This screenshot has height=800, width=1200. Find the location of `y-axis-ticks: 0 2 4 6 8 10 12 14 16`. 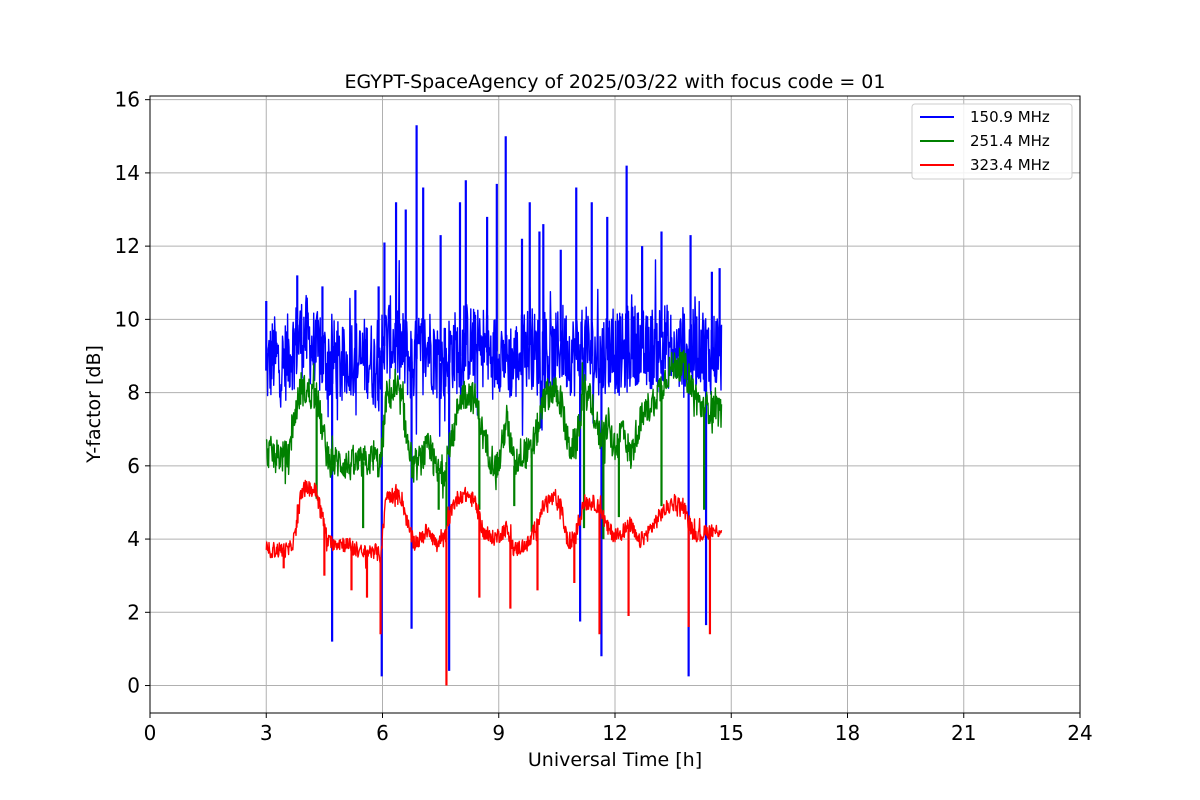

y-axis-ticks: 0 2 4 6 8 10 12 14 16 is located at coordinates (132, 393).